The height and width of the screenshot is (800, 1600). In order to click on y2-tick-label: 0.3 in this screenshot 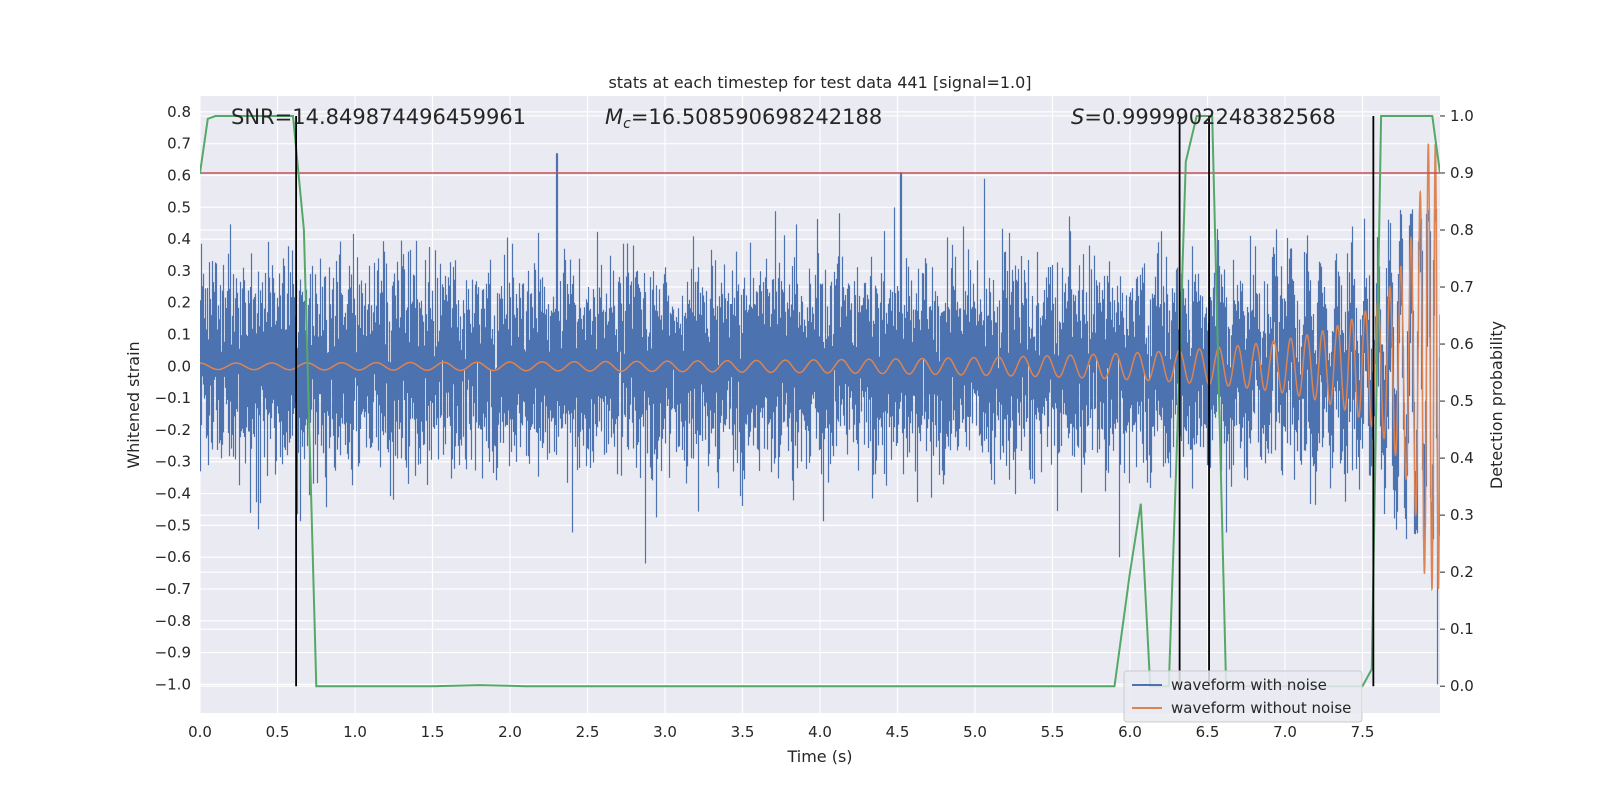, I will do `click(1462, 515)`.